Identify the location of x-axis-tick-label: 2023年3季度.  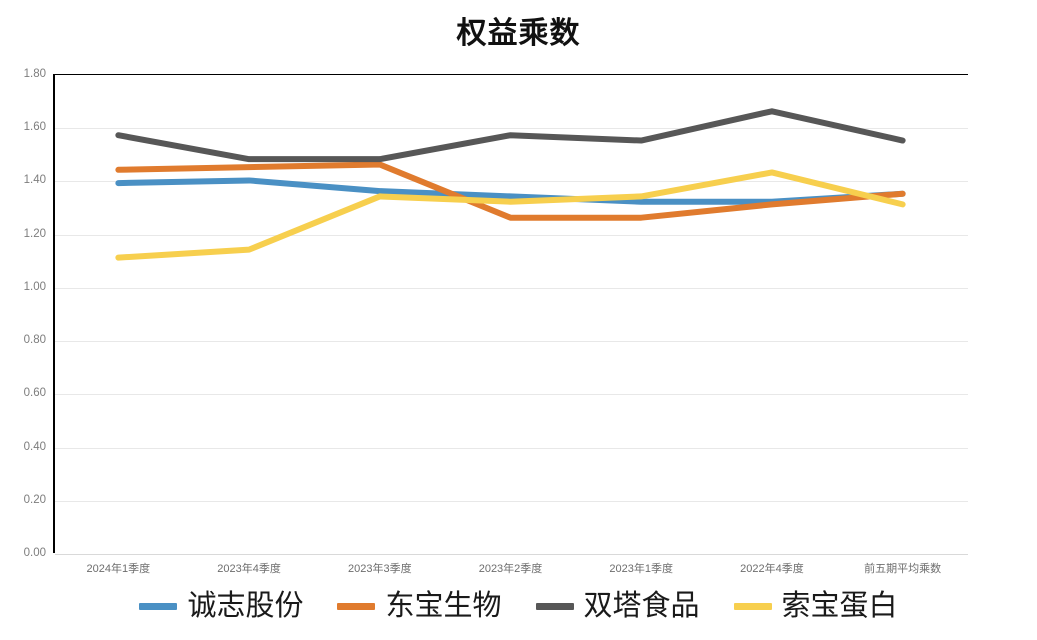
(379, 569).